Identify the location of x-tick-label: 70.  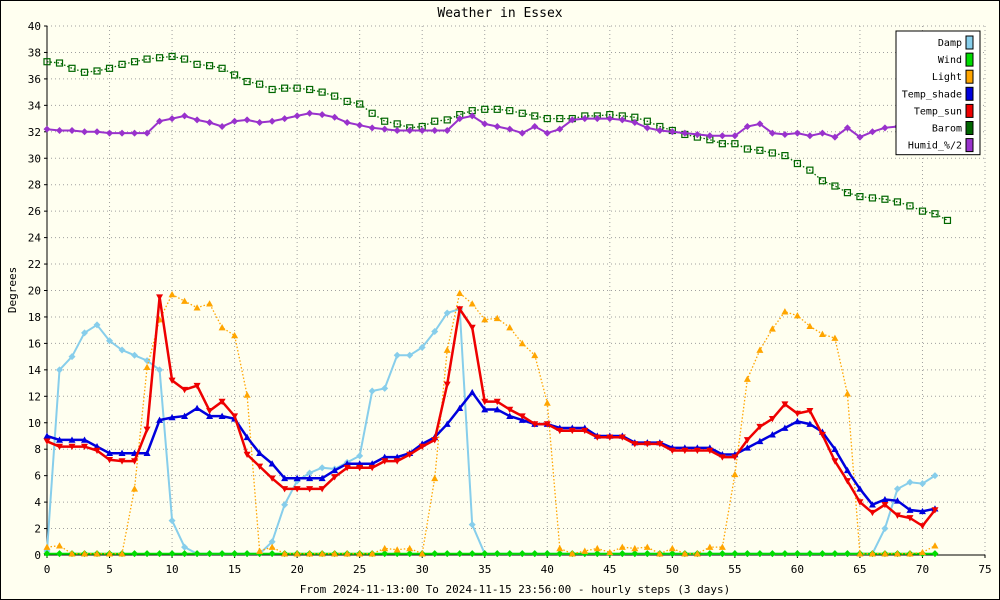
(922, 569).